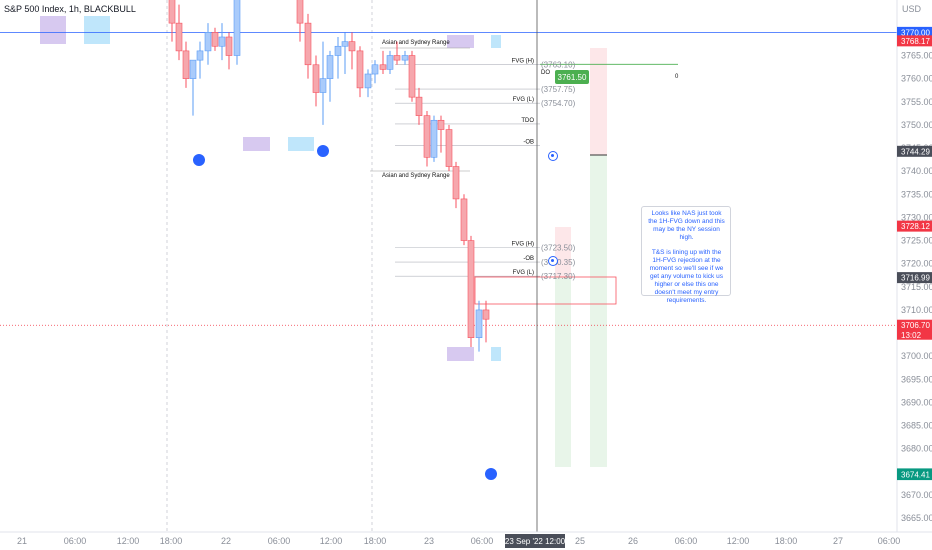 The image size is (932, 550). What do you see at coordinates (916, 379) in the screenshot?
I see `y-tick-label: 3695.00` at bounding box center [916, 379].